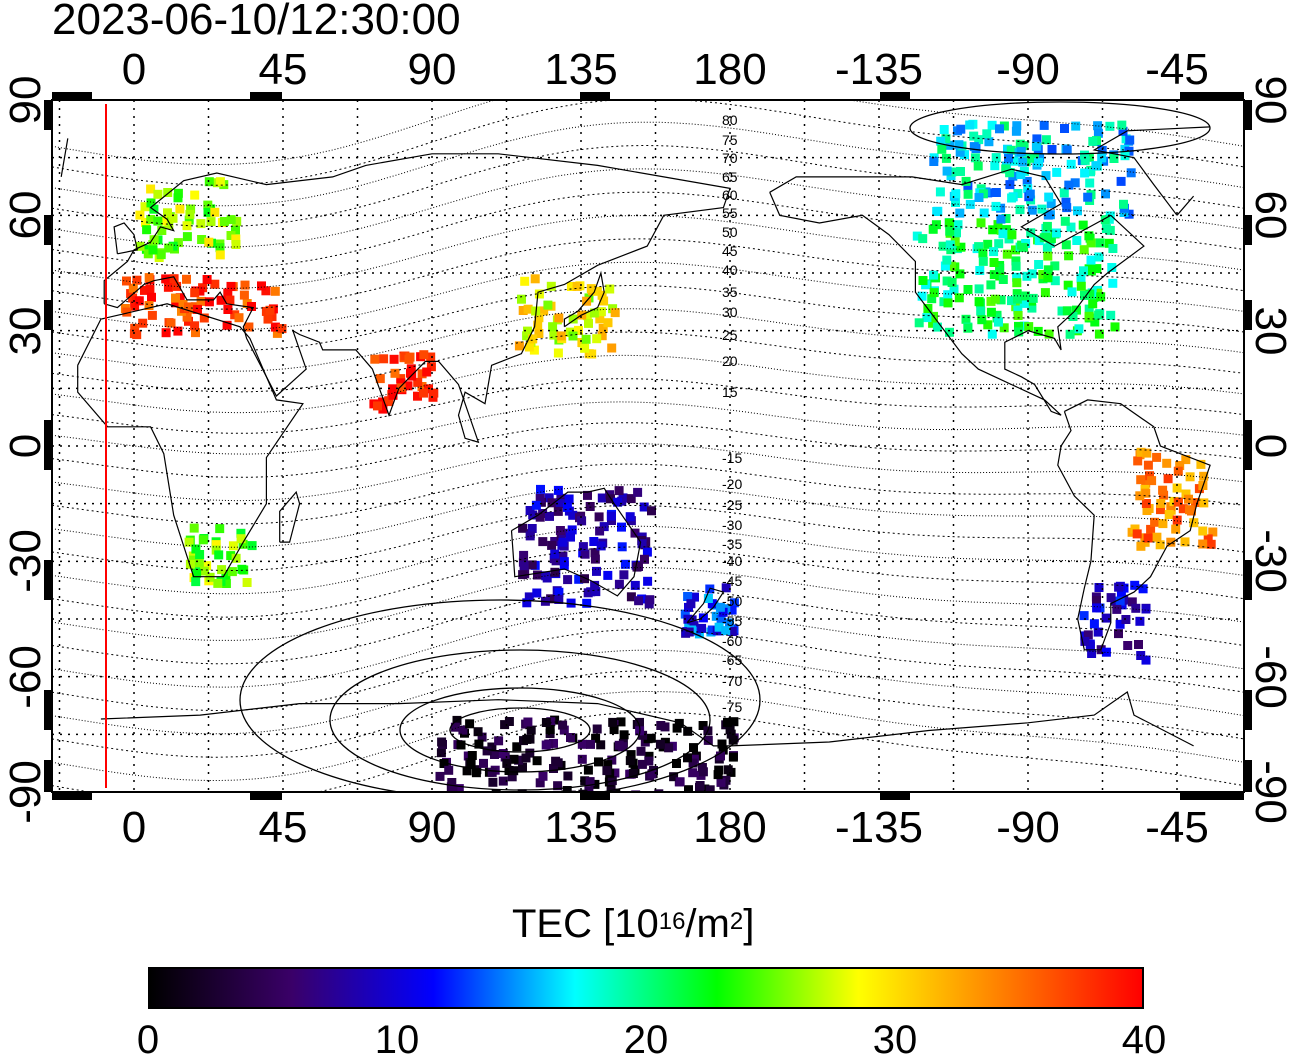 Image resolution: width=1294 pixels, height=1062 pixels. Describe the element at coordinates (646, 1040) in the screenshot. I see `colorbar-tick-label: 20` at that location.